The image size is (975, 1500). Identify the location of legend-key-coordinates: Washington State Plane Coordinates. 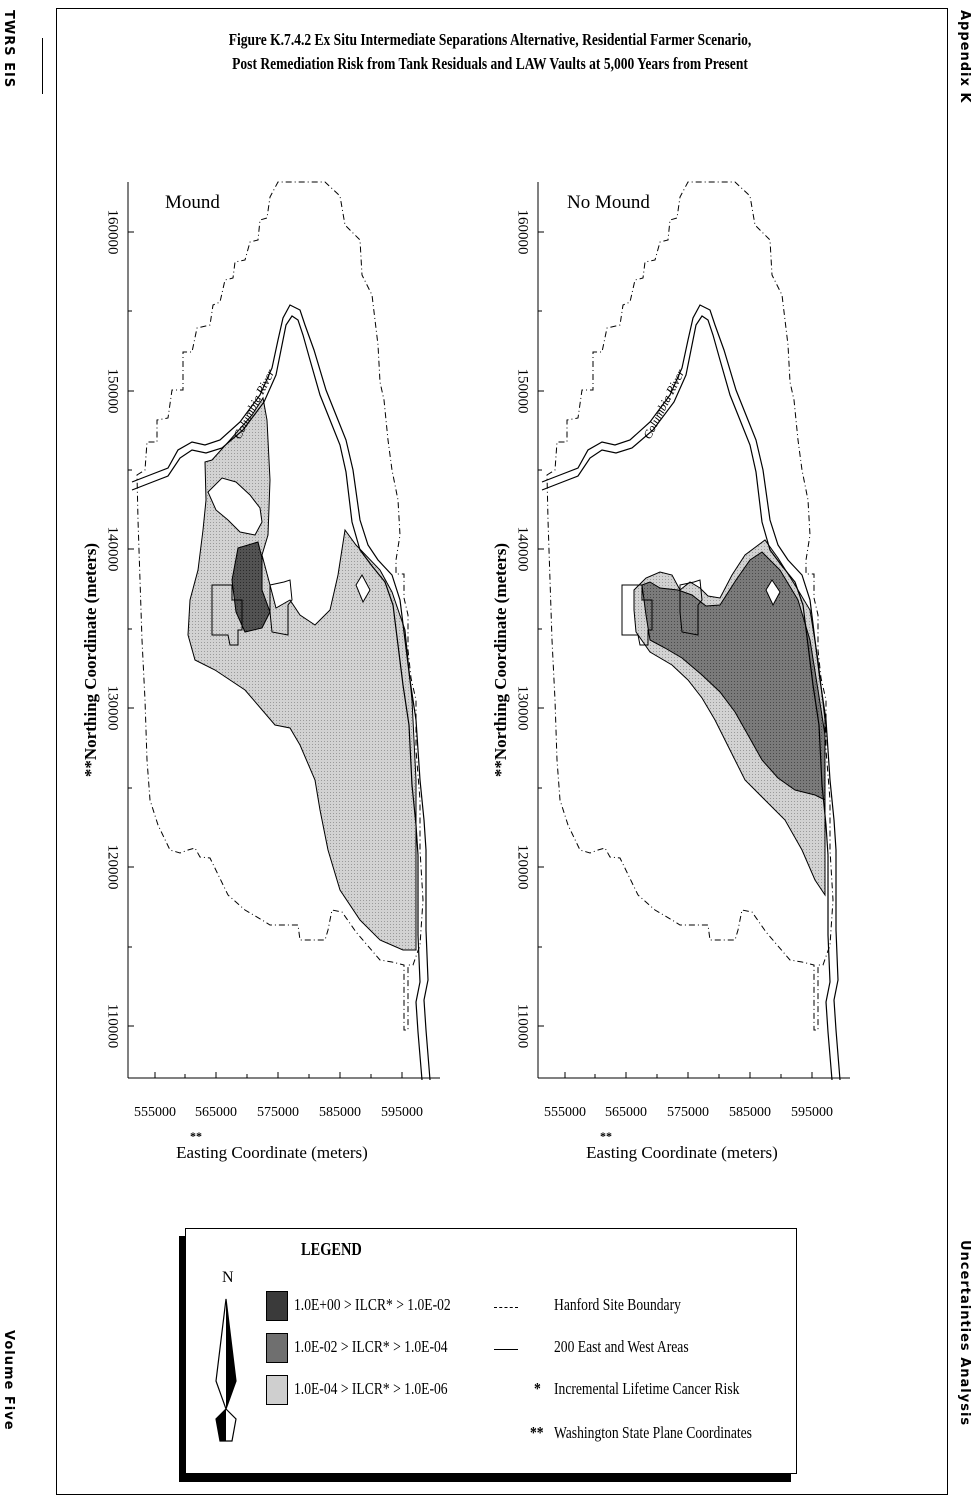
(653, 1432).